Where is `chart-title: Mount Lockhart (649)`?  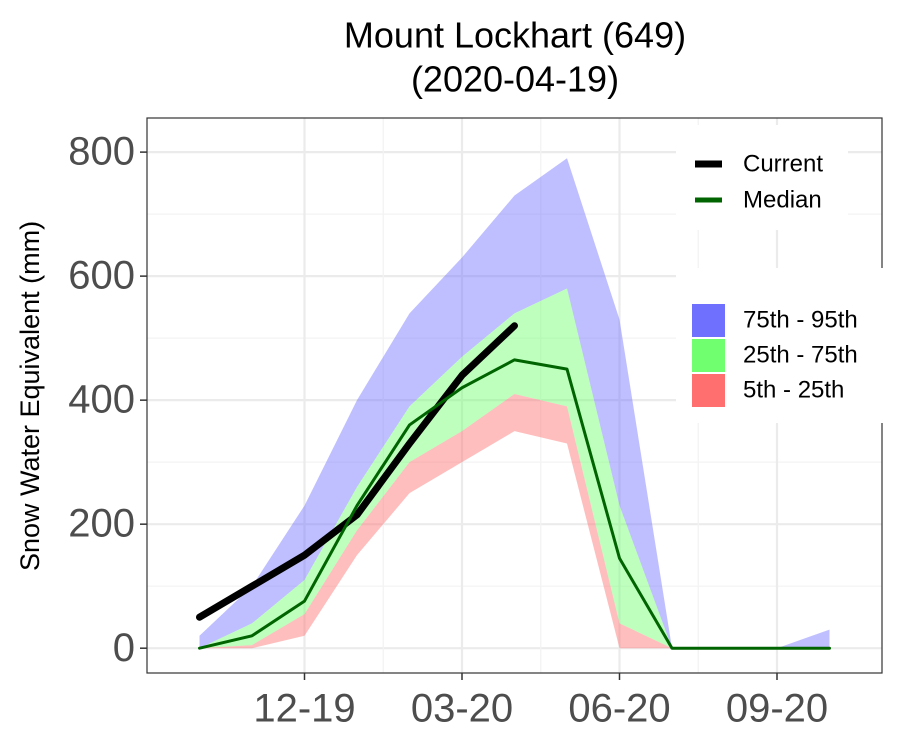
chart-title: Mount Lockhart (649) is located at coordinates (515, 35).